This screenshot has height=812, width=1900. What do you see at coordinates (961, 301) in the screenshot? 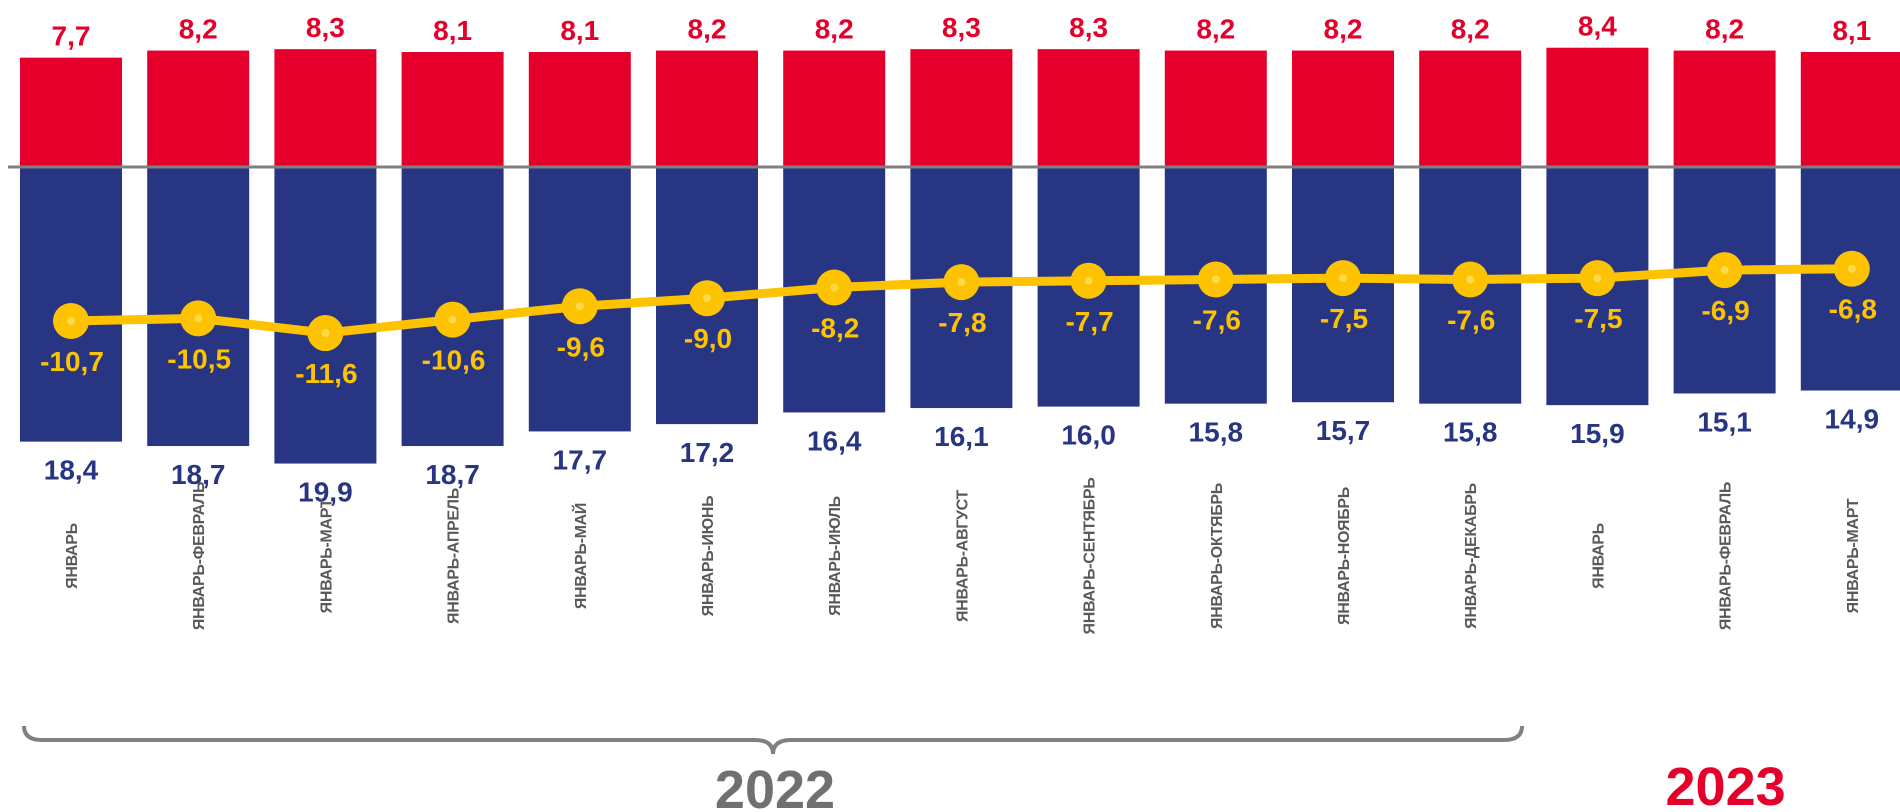
I see `balance-line-series` at bounding box center [961, 301].